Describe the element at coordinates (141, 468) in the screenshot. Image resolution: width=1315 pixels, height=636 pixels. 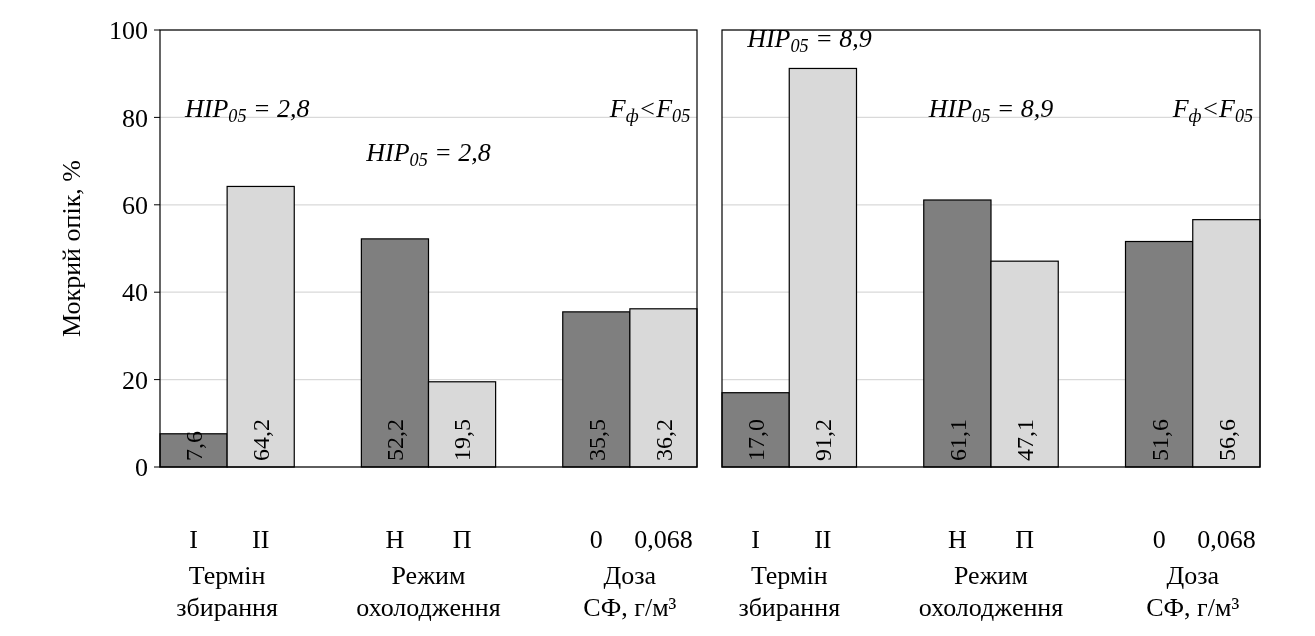
I see `y-tick-label: 0` at that location.